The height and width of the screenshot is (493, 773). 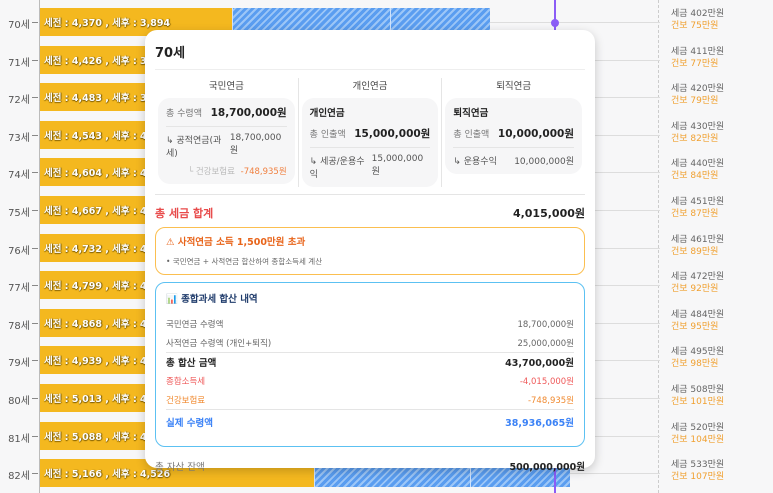 I want to click on calc-row: 총 합산 금액 43,700,000원, so click(x=370, y=361).